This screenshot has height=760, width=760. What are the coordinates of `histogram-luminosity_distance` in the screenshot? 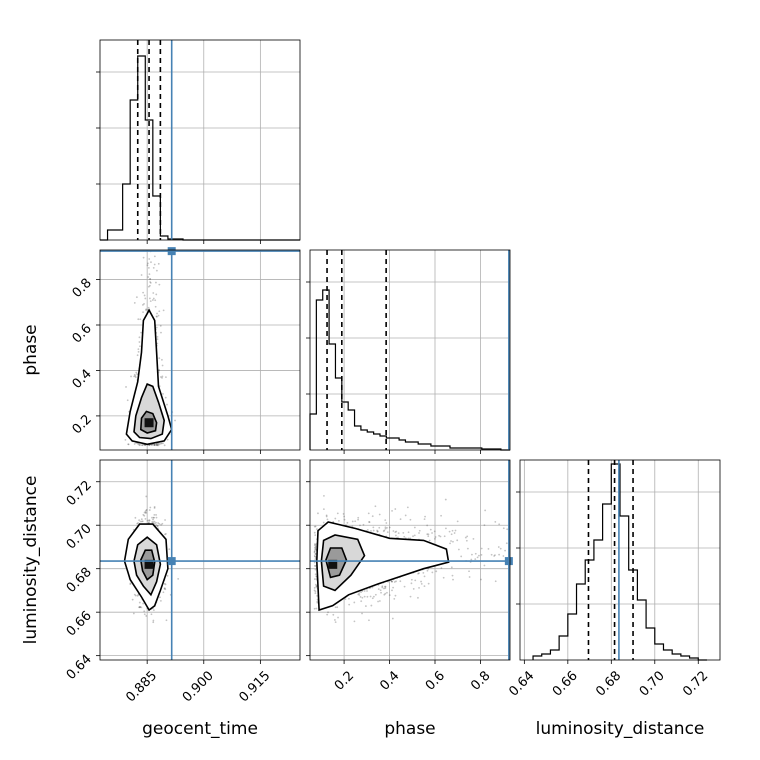 It's located at (619, 562).